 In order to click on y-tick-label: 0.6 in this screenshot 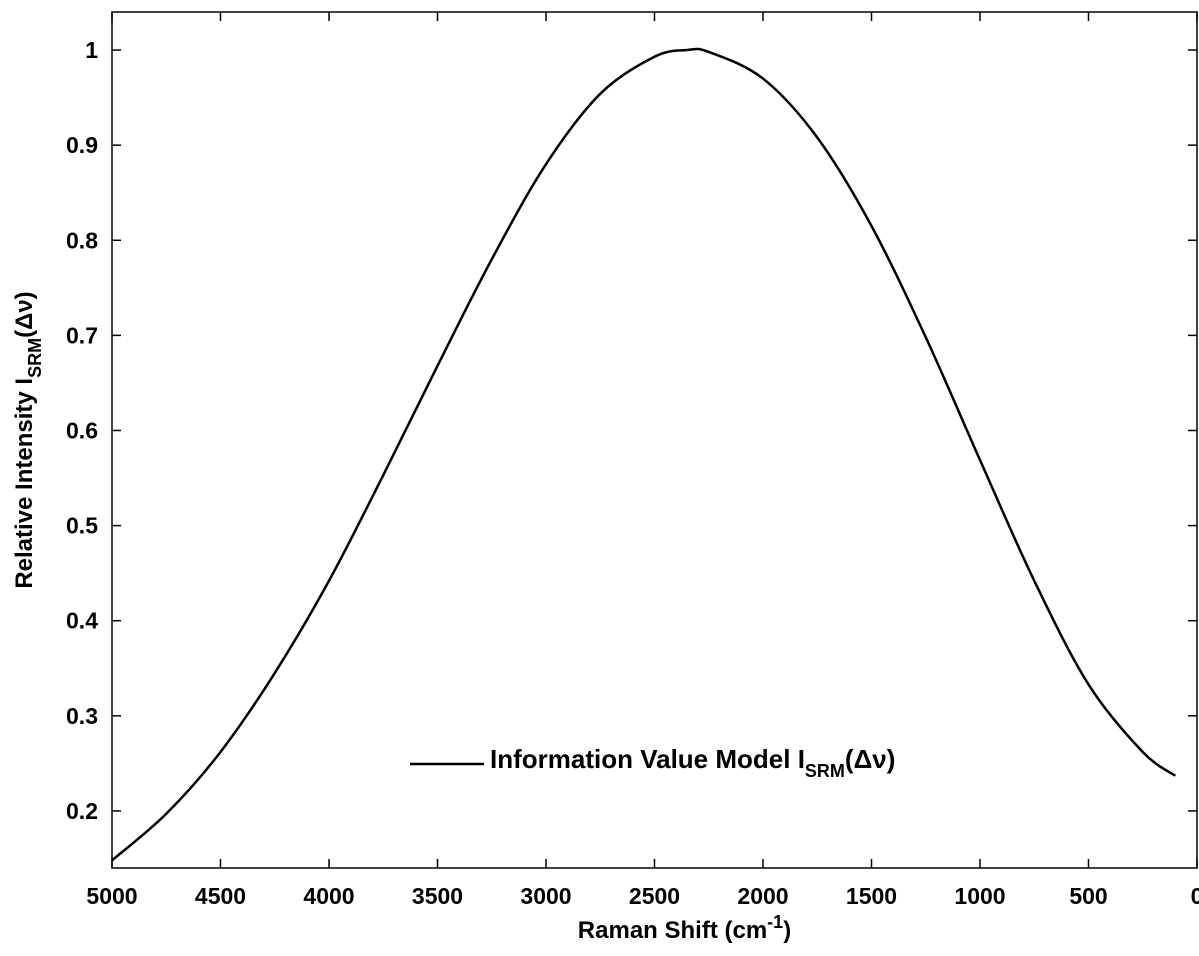, I will do `click(82, 430)`.